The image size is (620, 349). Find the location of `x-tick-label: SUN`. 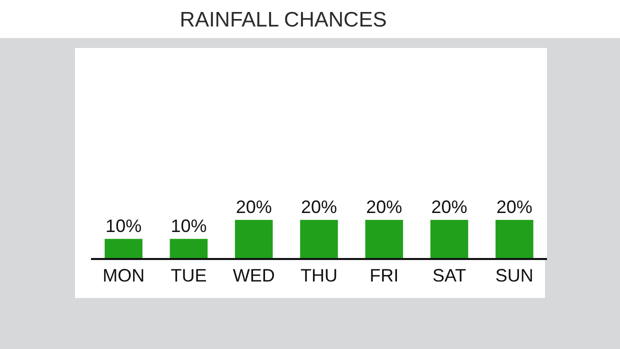

x-tick-label: SUN is located at coordinates (514, 276).